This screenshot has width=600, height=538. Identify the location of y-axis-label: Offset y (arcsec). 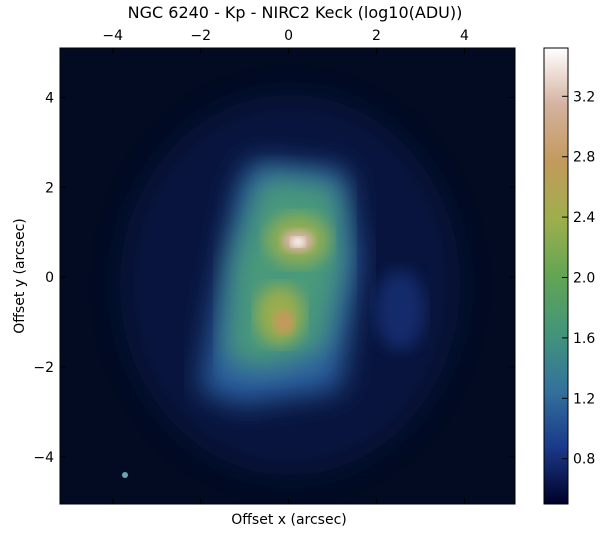
(20, 276).